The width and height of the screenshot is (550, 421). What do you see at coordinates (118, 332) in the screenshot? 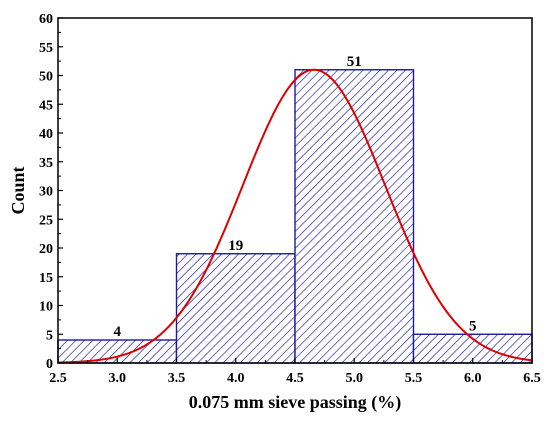
I see `bar-value-label: 4` at bounding box center [118, 332].